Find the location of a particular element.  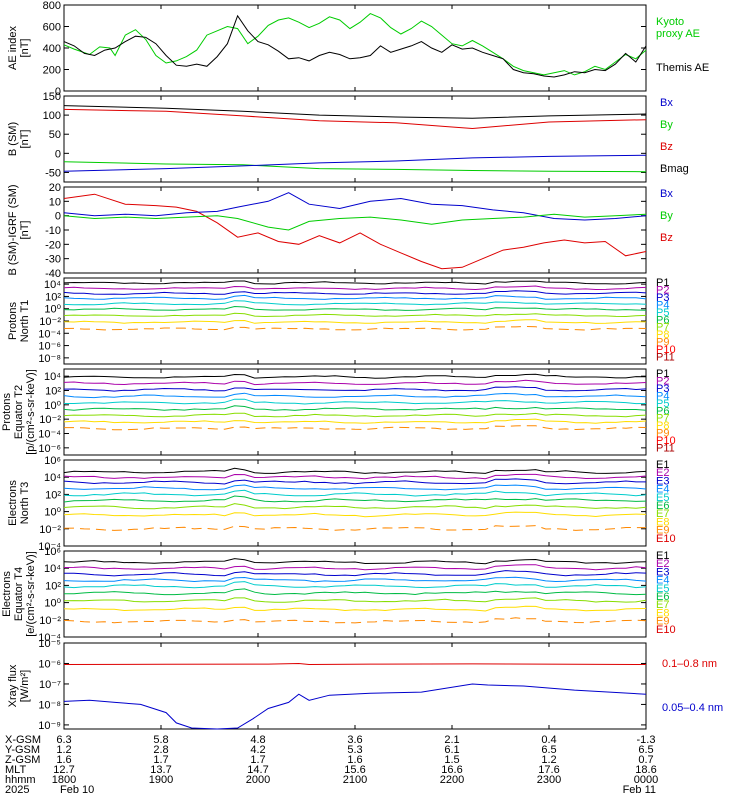

y-tick-label: 10² is located at coordinates (53, 297).